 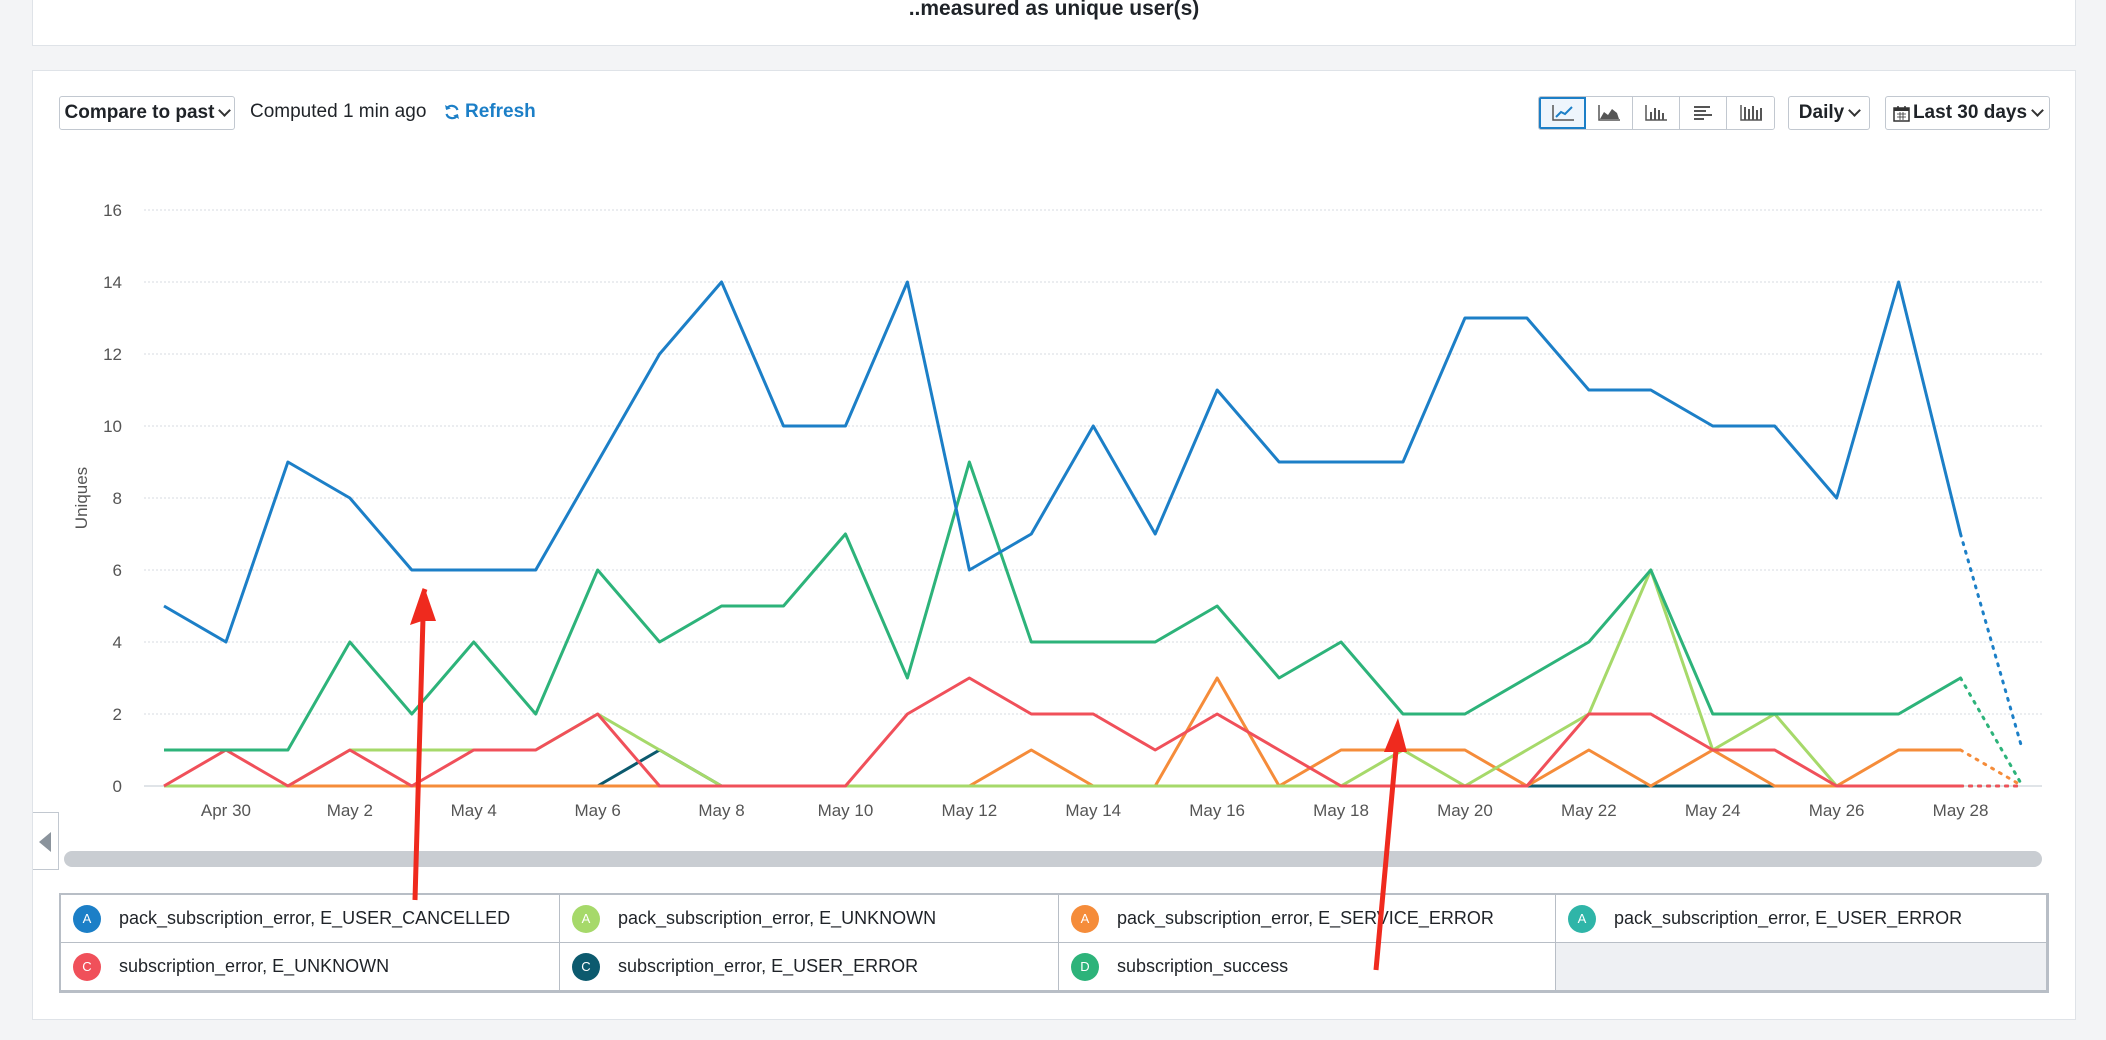 I want to click on y-tick-label: 14, so click(x=112, y=282).